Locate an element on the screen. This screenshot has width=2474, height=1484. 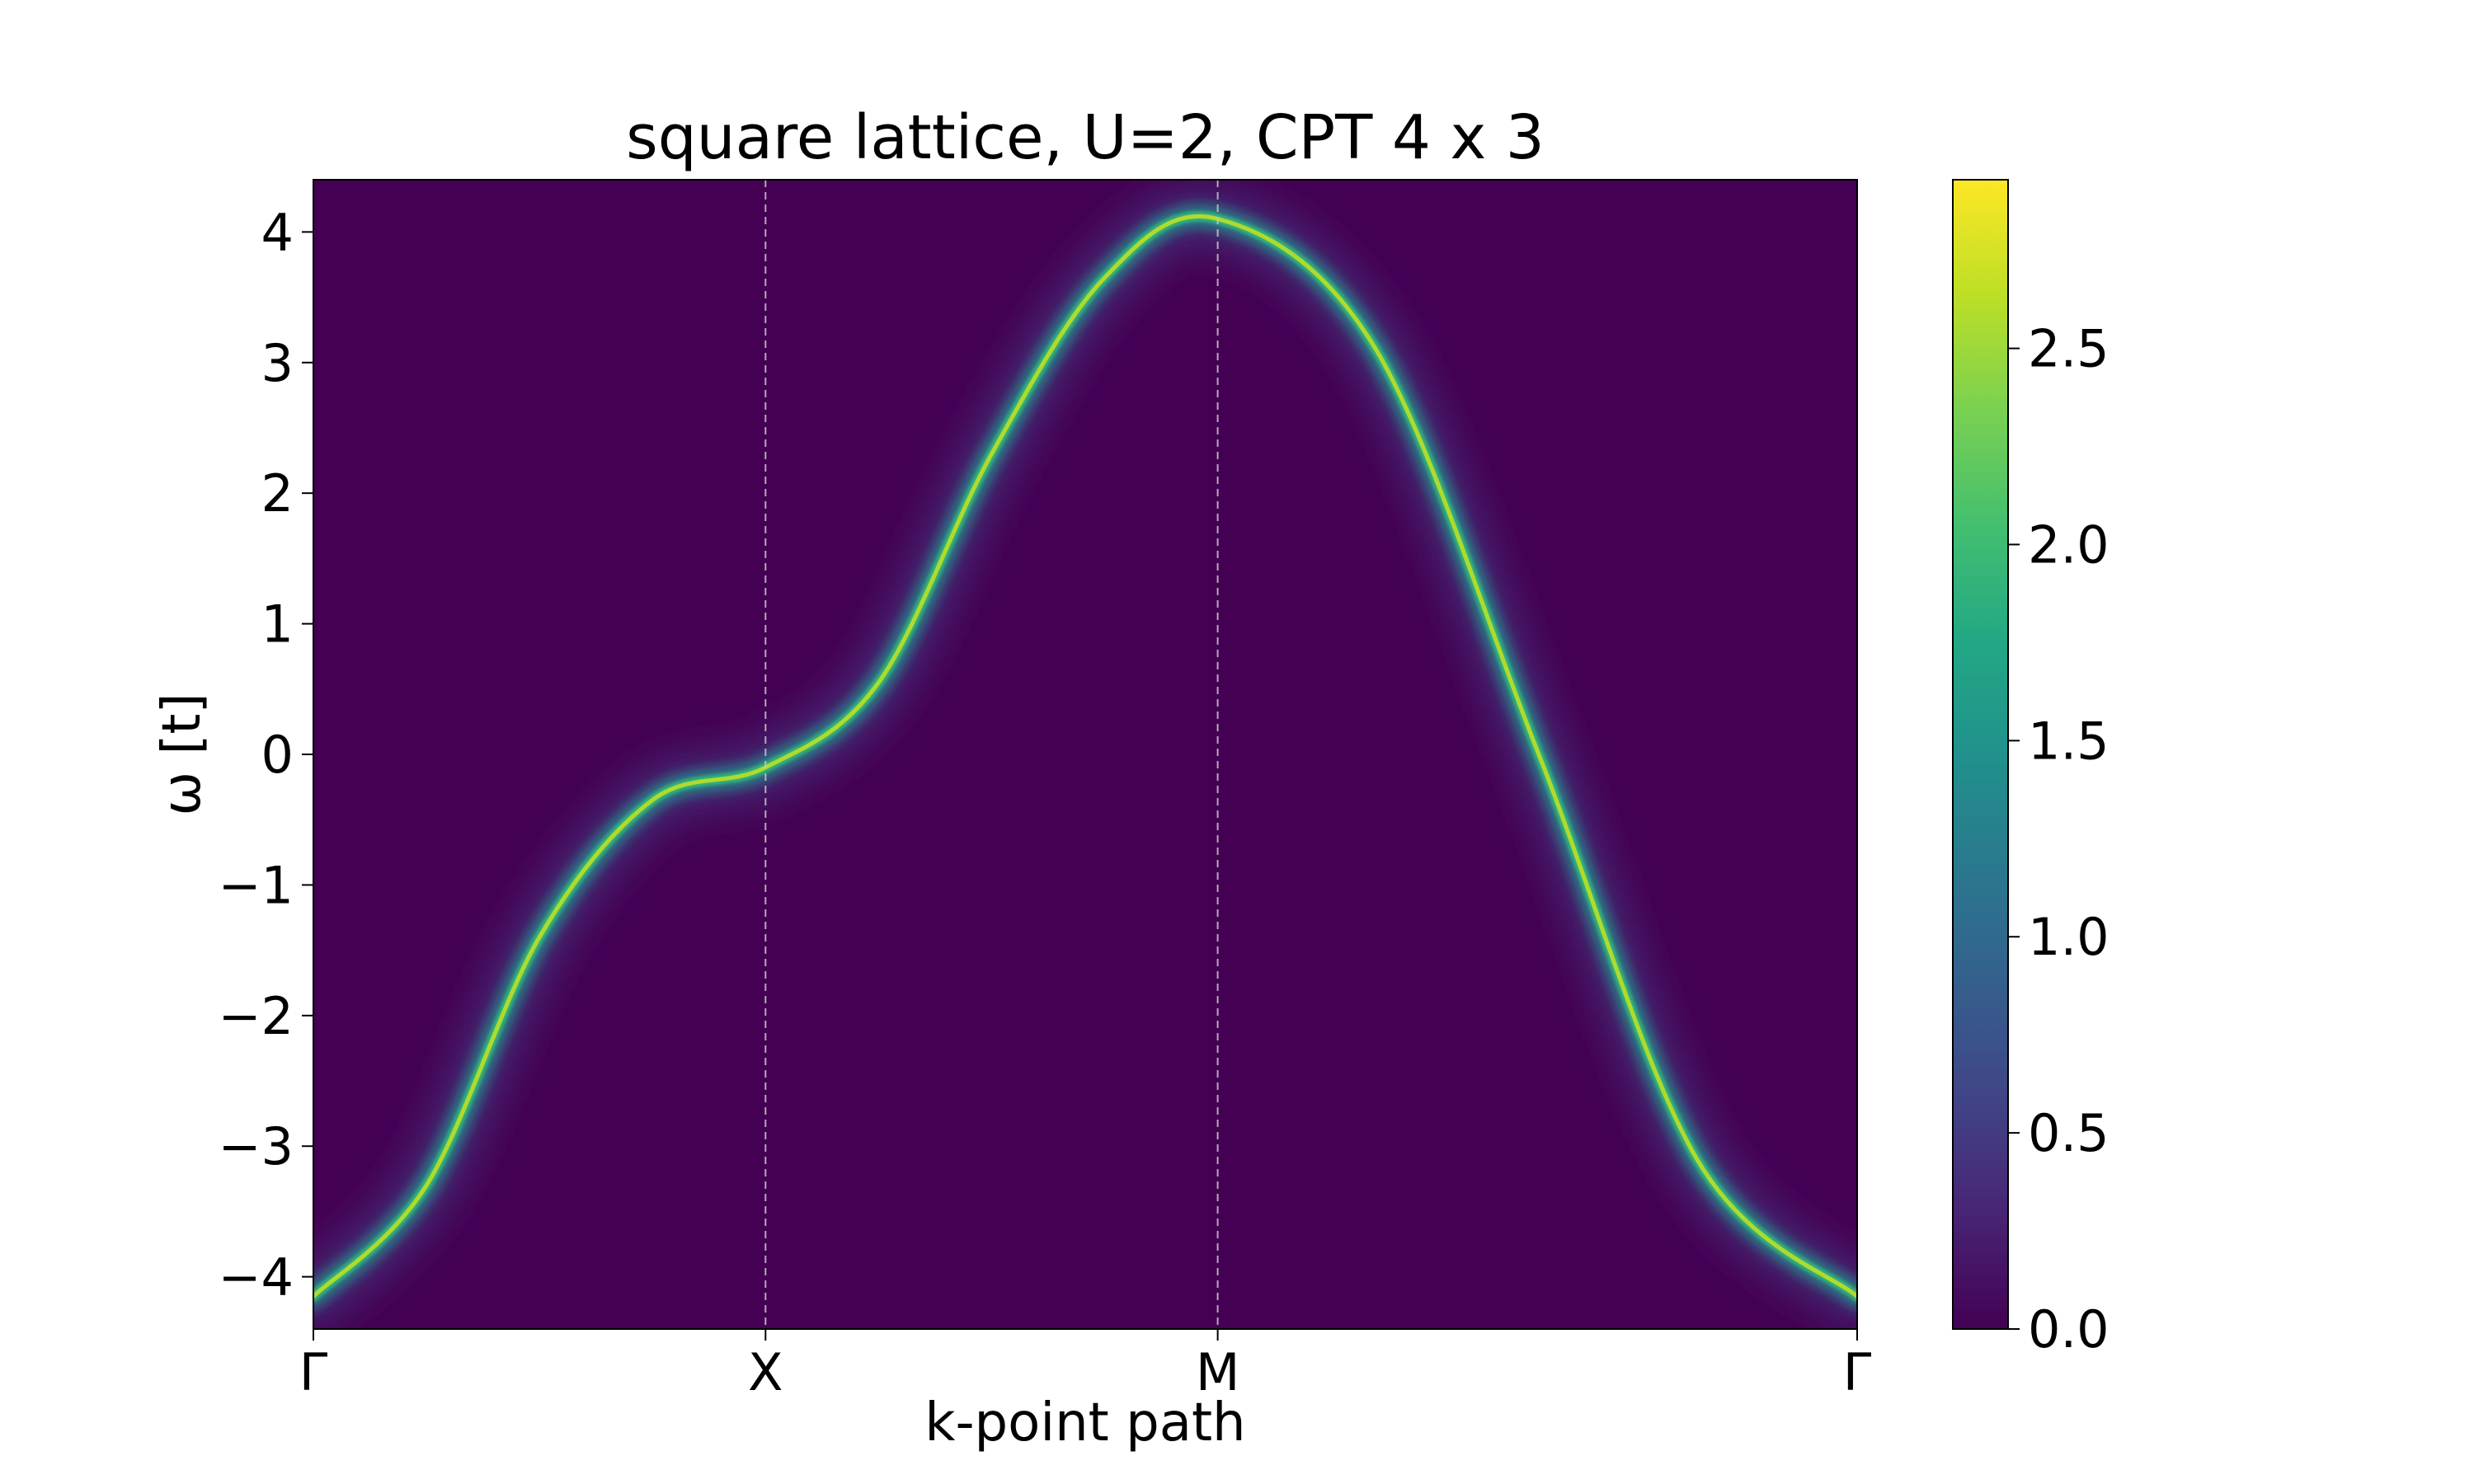
x-tick-label: M is located at coordinates (1218, 1372).